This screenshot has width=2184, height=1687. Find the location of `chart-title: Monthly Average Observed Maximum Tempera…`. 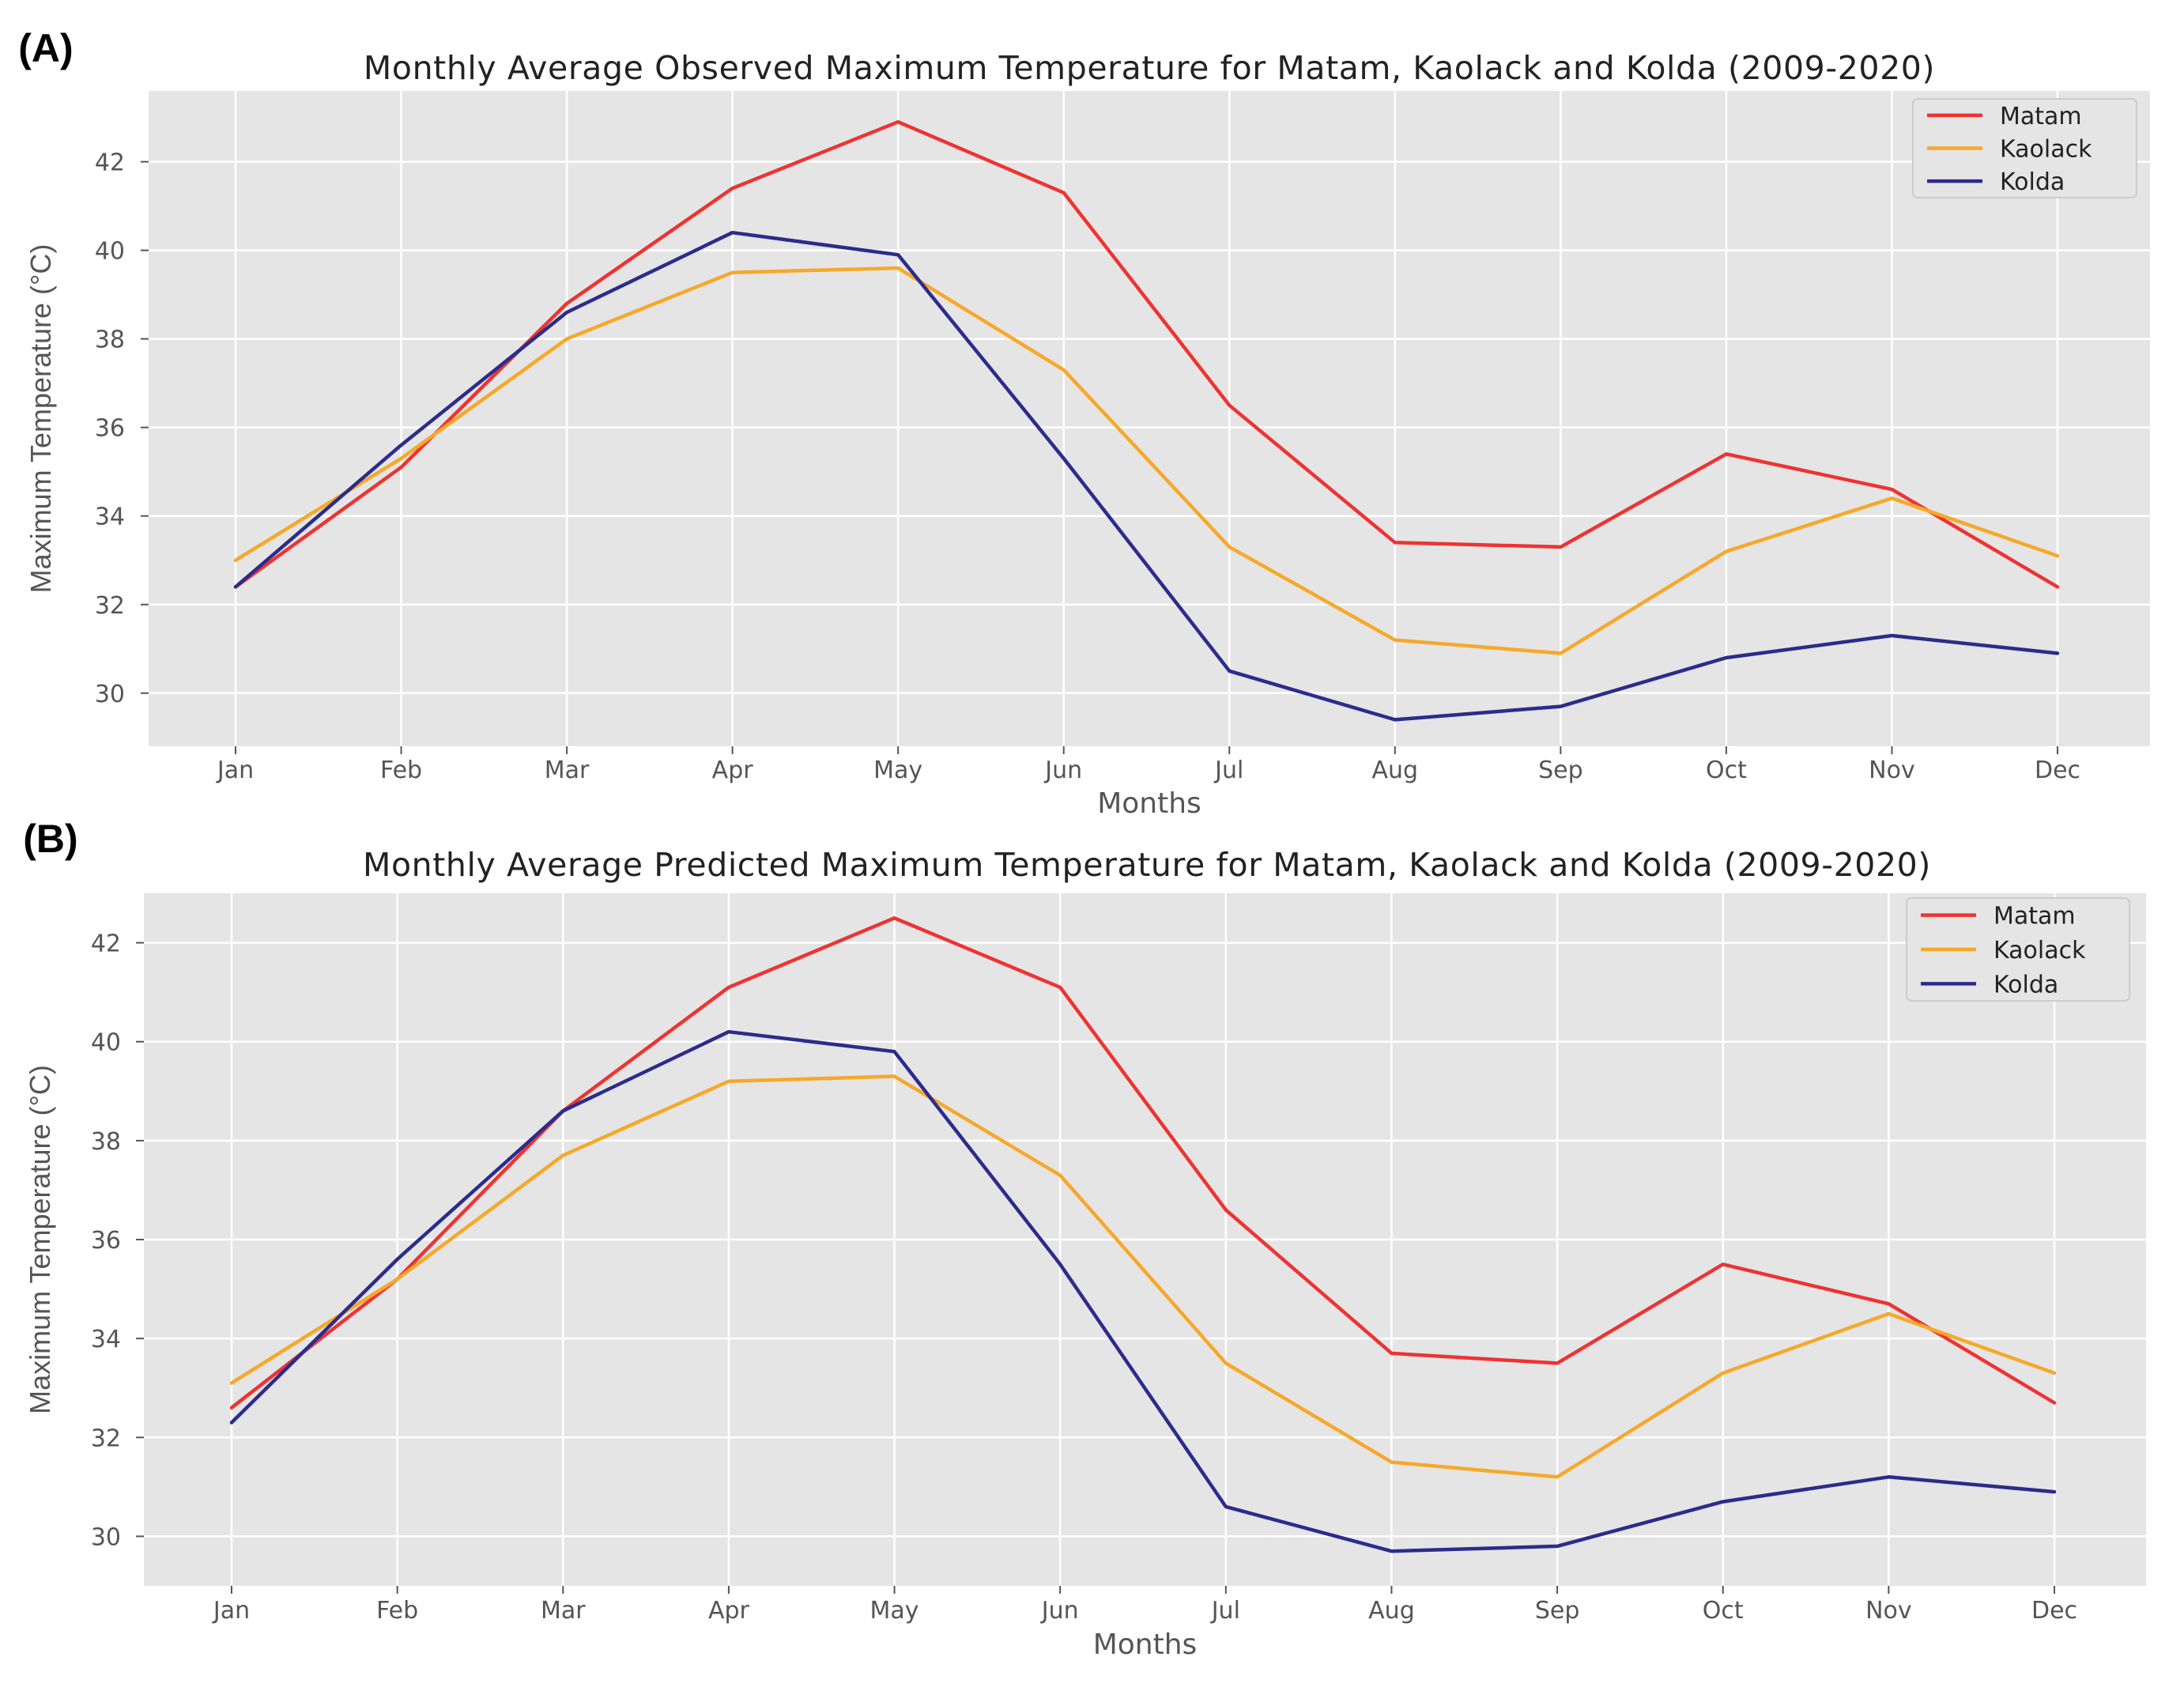

chart-title: Monthly Average Observed Maximum Tempera… is located at coordinates (1149, 68).